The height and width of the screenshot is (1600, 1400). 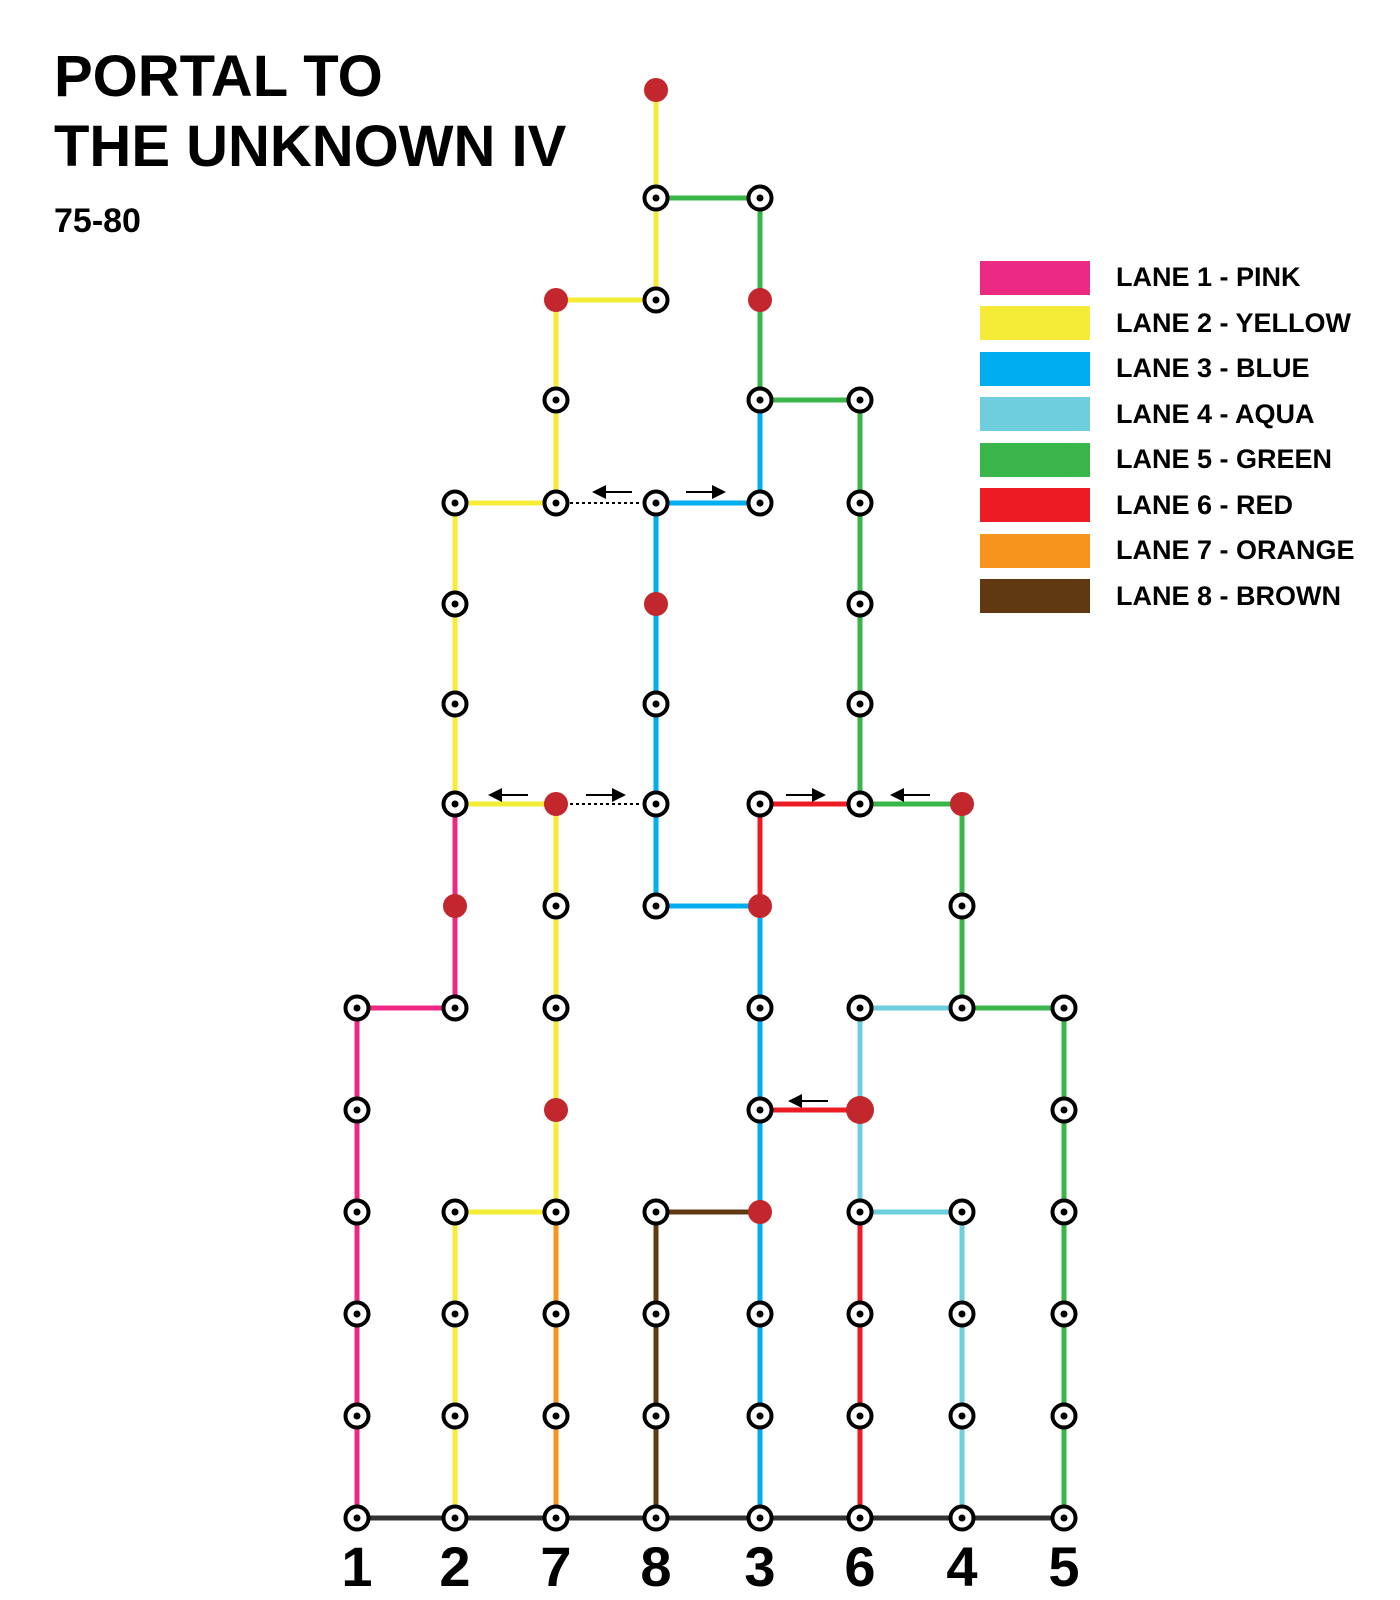 What do you see at coordinates (1234, 322) in the screenshot?
I see `legend-label: LANE 2 - YELLOW` at bounding box center [1234, 322].